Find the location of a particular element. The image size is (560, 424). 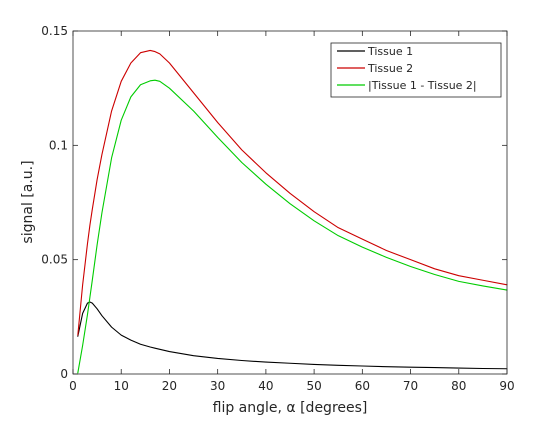

x-tick-label: 10 is located at coordinates (121, 386).